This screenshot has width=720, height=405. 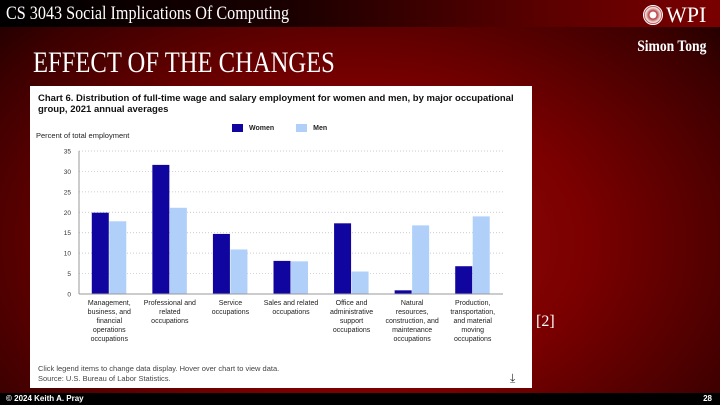 I want to click on wpi-logo: WPI, so click(x=674, y=15).